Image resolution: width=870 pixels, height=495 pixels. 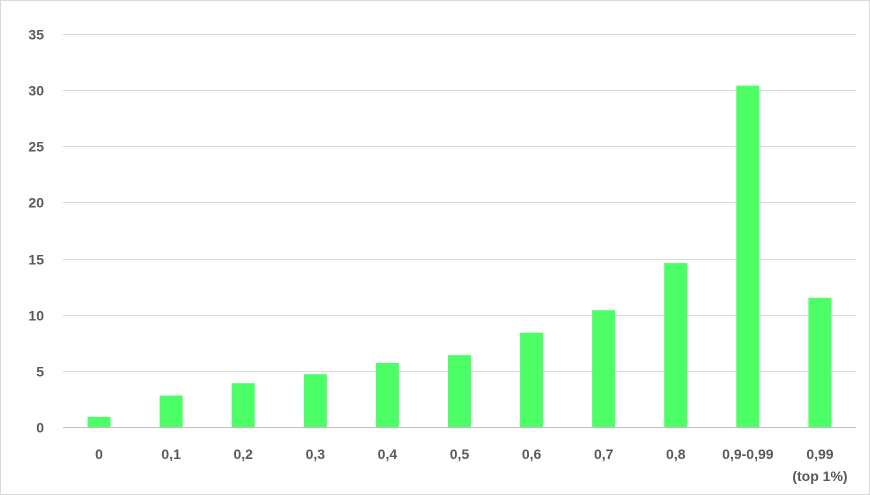 I want to click on x-tick-label: 0,1, so click(x=171, y=454).